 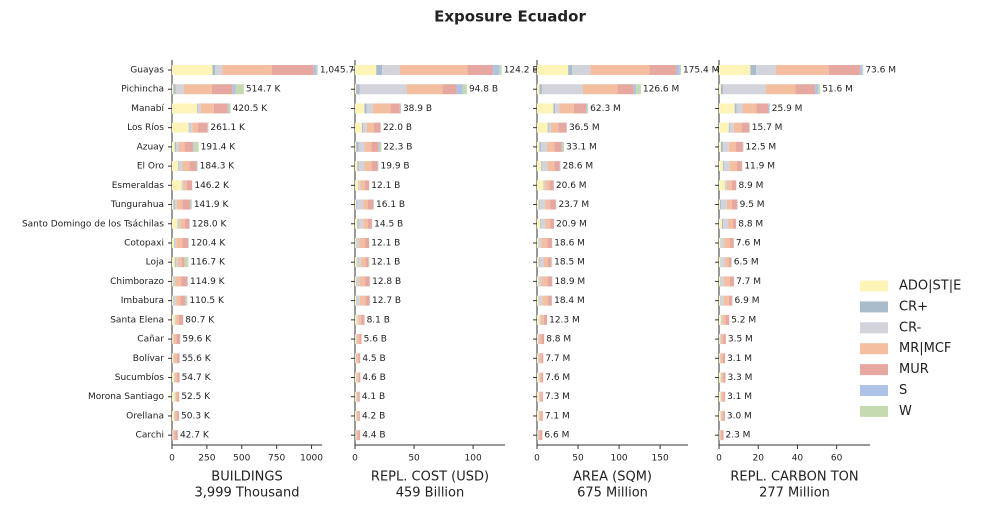 What do you see at coordinates (739, 397) in the screenshot?
I see `bar-total-label: 3.1 M` at bounding box center [739, 397].